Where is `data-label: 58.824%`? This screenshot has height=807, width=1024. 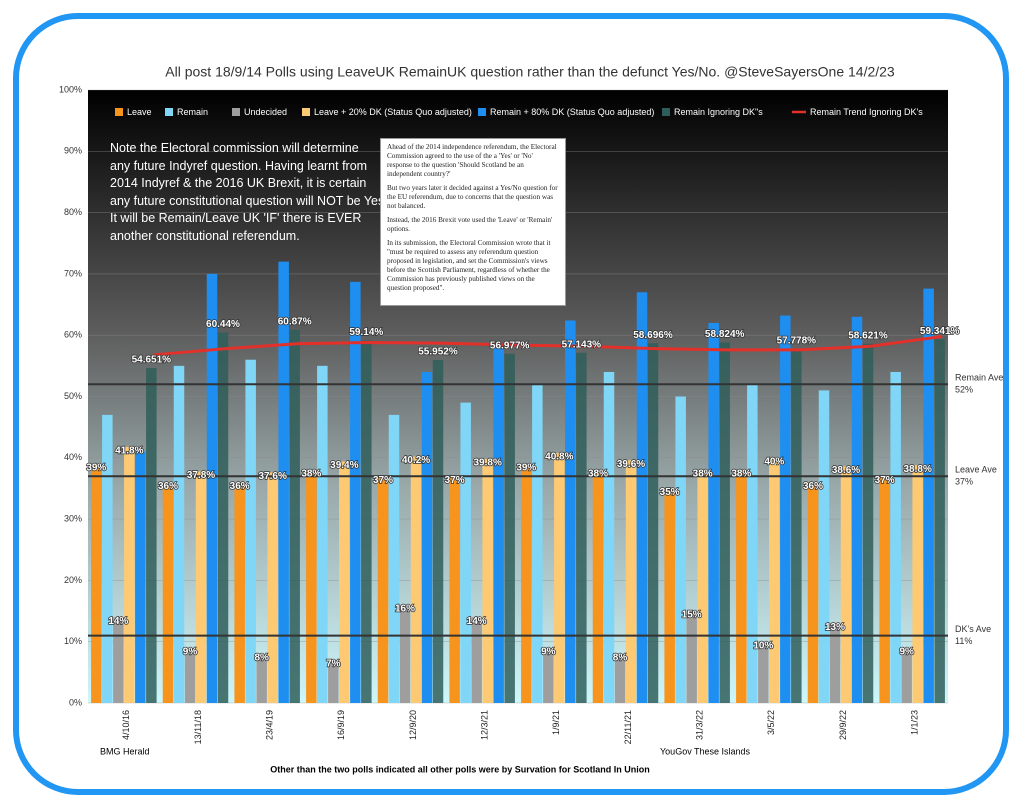
data-label: 58.824% is located at coordinates (725, 334).